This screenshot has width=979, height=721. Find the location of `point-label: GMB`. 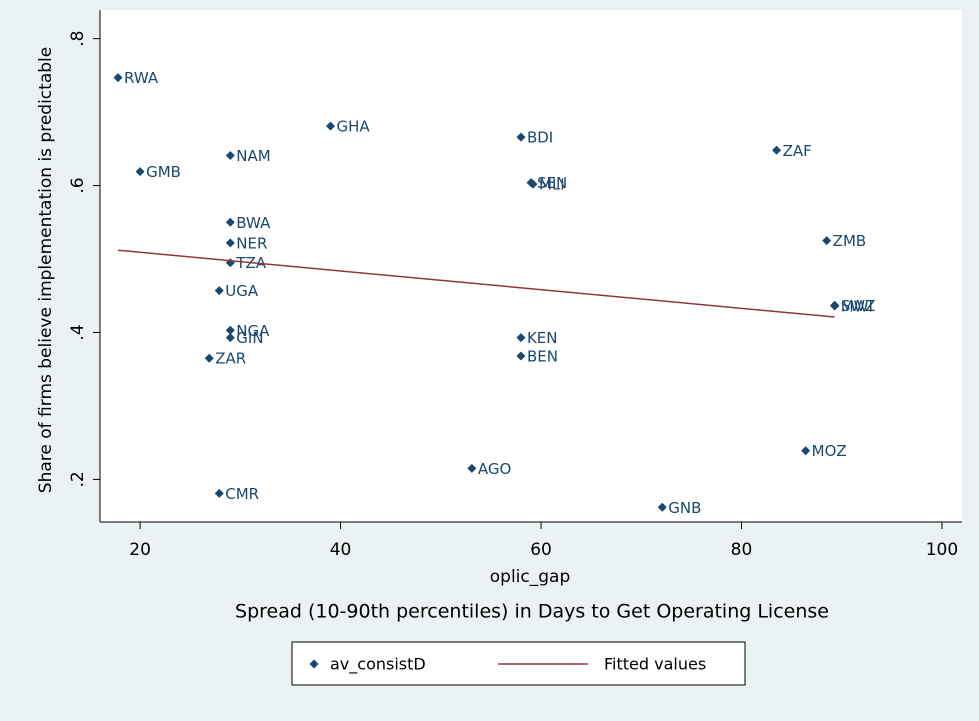

point-label: GMB is located at coordinates (163, 172).